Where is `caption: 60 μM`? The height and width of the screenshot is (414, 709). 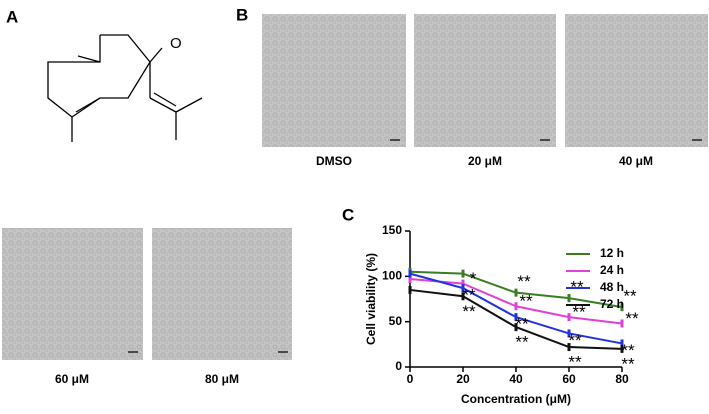 caption: 60 μM is located at coordinates (72, 379).